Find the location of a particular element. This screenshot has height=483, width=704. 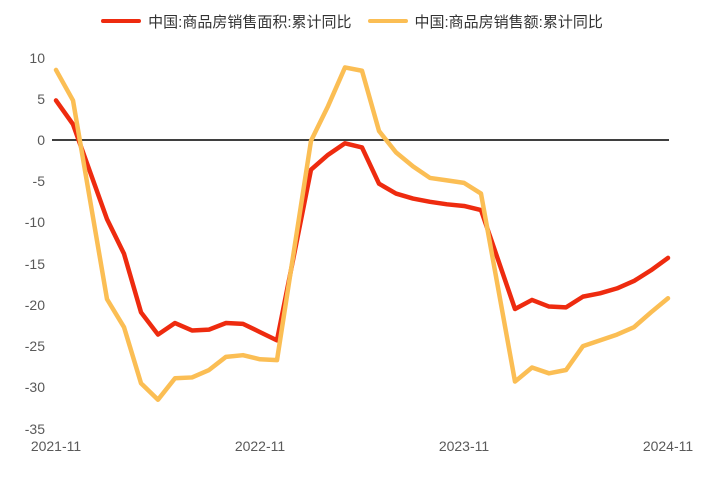

y-tick-label: -10 is located at coordinates (34, 222).